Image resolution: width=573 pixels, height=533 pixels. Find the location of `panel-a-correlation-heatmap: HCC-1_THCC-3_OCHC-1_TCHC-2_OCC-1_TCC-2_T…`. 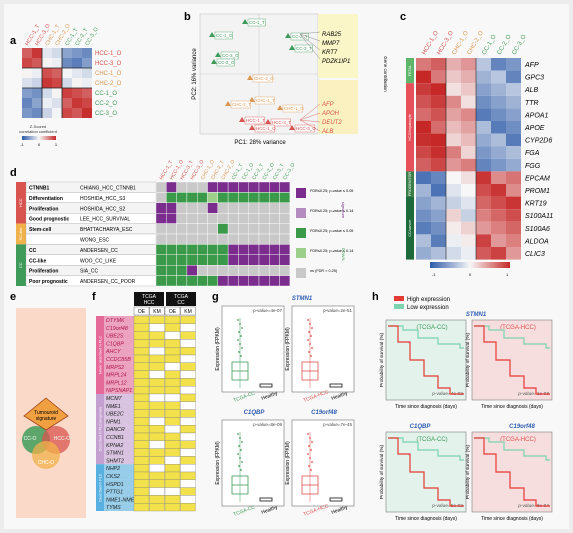

panel-a-correlation-heatmap: HCC-1_THCC-3_OCHC-1_TCHC-2_OCC-1_TCC-2_T… is located at coordinates (70, 84).